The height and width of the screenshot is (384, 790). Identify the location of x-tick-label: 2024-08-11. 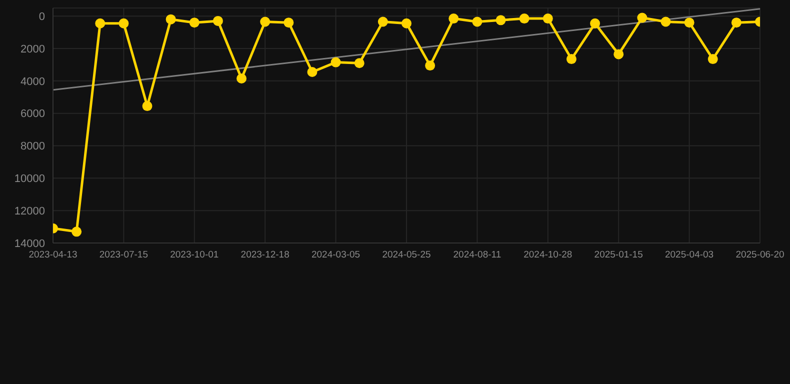
(477, 255).